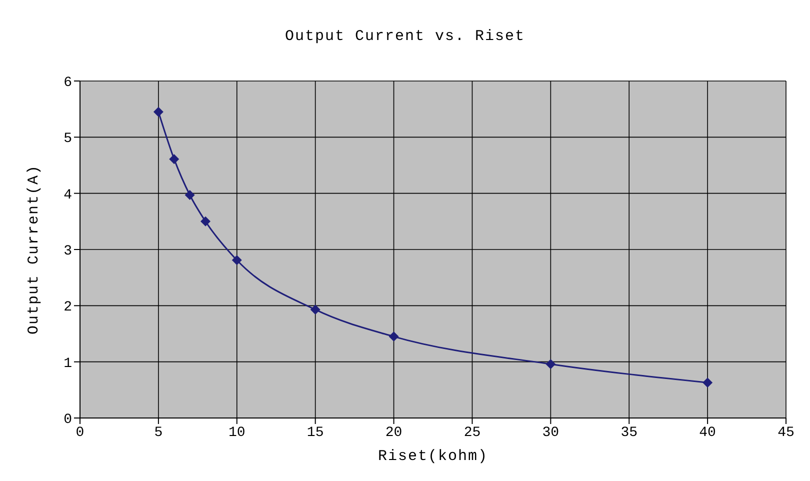  I want to click on y-tick-label: 3, so click(68, 251).